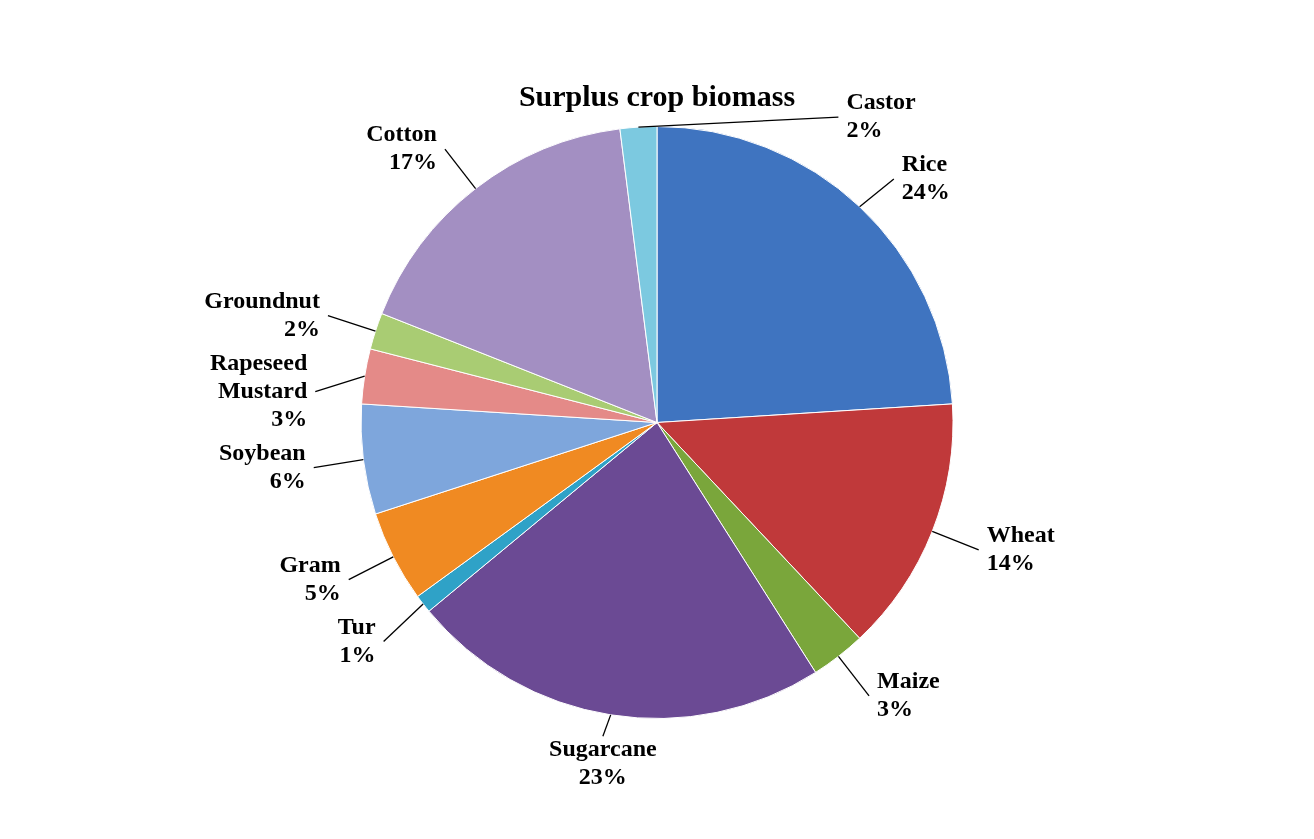 The image size is (1314, 839). Describe the element at coordinates (310, 563) in the screenshot. I see `slice-label: Gram` at that location.